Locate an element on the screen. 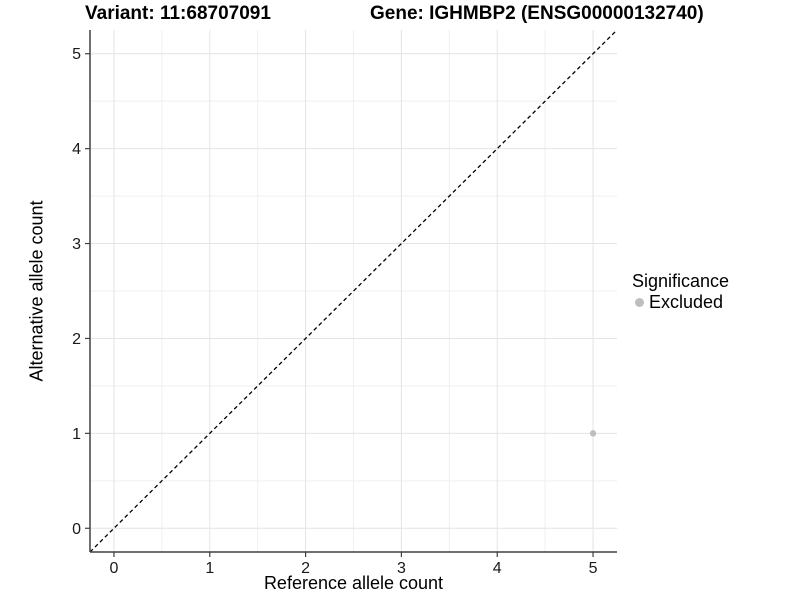 This screenshot has height=600, width=800. x-tick-label: 0 is located at coordinates (114, 568).